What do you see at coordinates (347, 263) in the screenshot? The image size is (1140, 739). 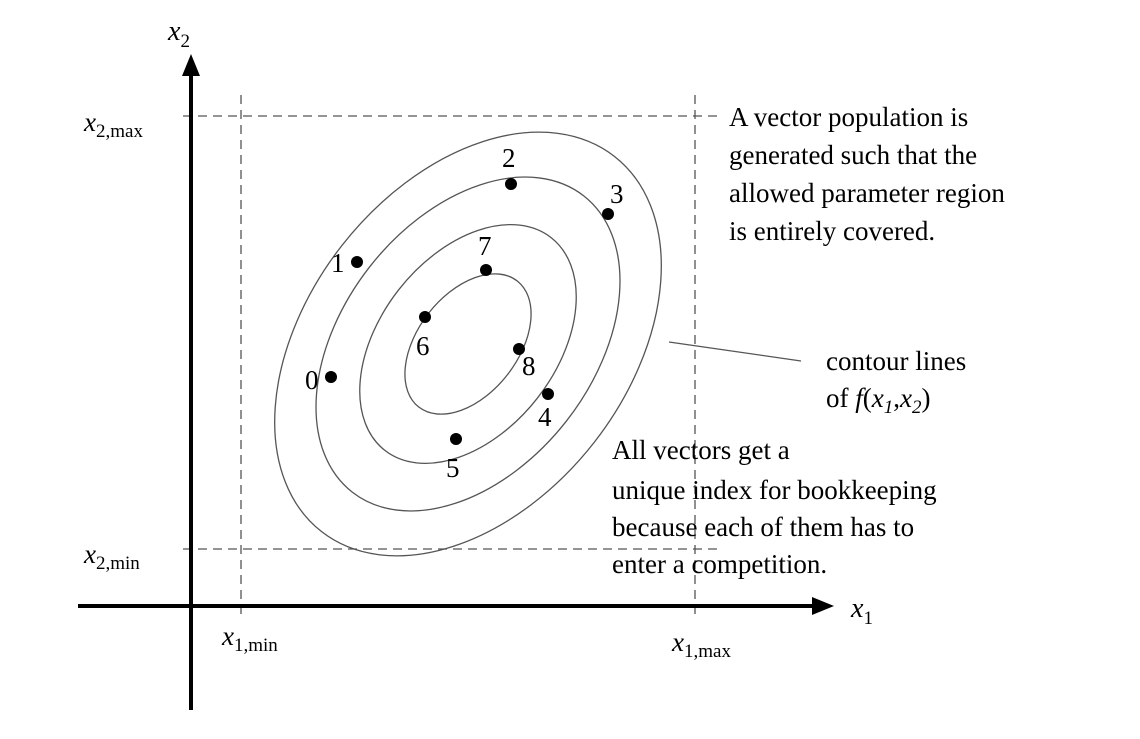 I see `vector-point-1: 1` at bounding box center [347, 263].